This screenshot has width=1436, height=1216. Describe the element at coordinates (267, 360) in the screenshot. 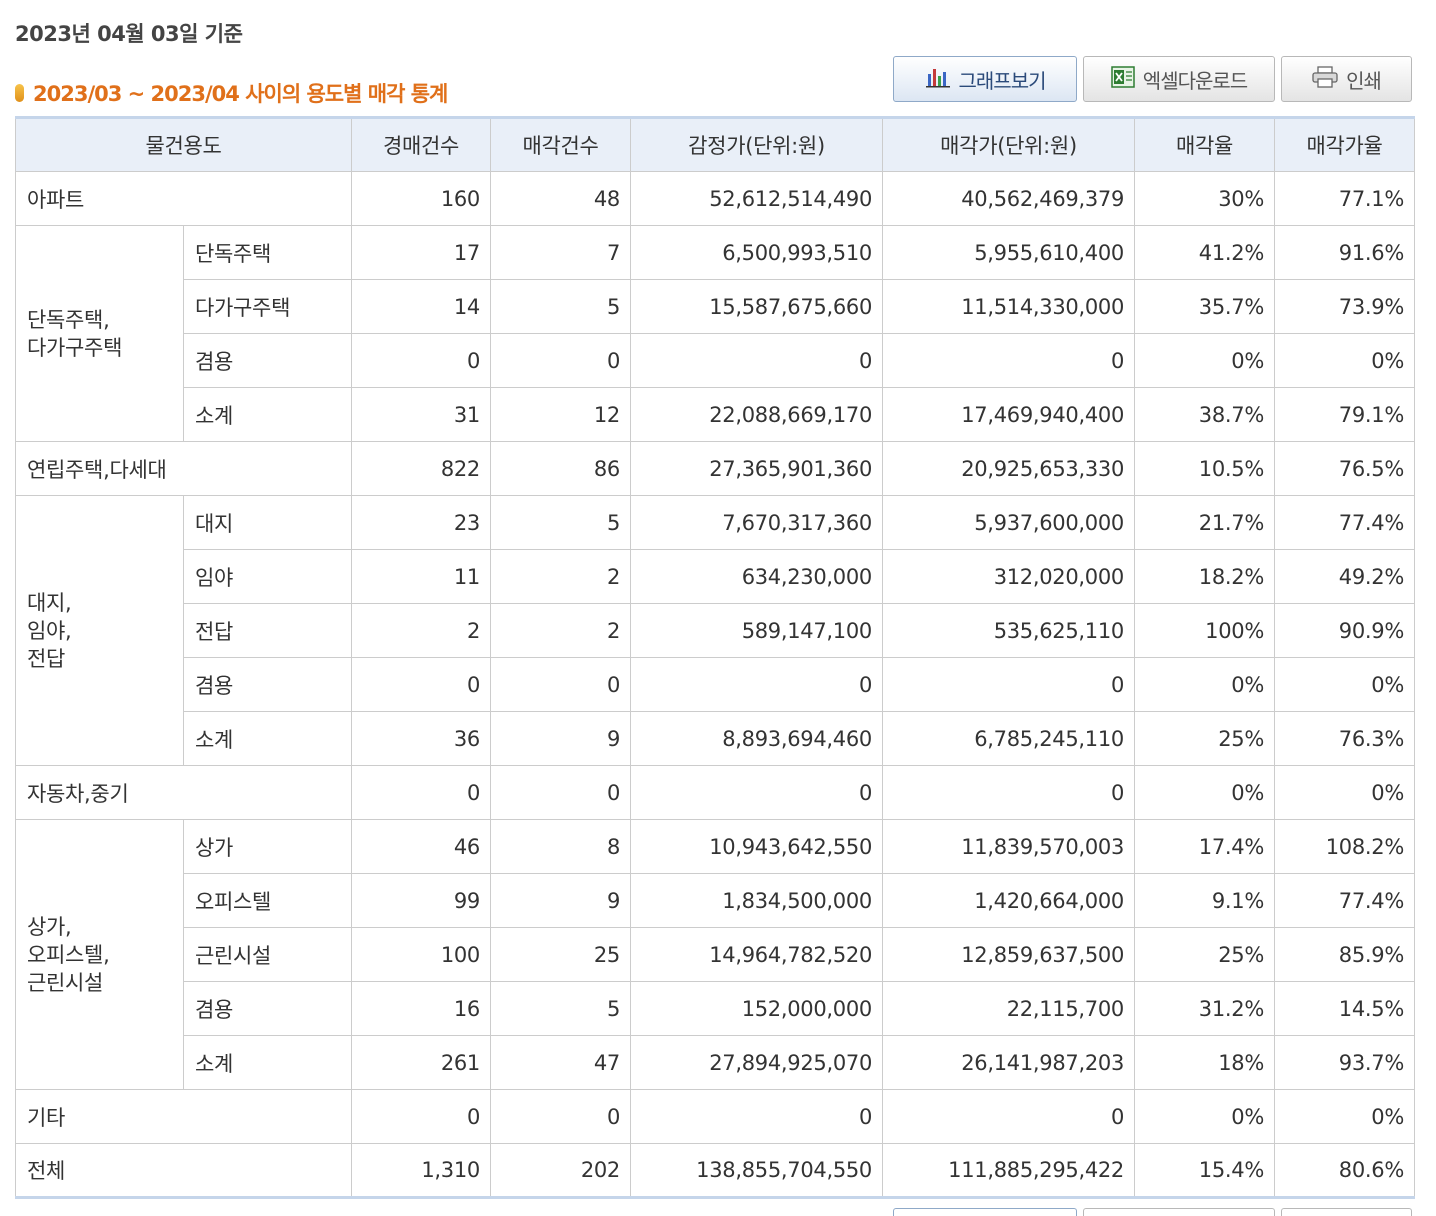

I see `subrow-label: 겸용` at that location.